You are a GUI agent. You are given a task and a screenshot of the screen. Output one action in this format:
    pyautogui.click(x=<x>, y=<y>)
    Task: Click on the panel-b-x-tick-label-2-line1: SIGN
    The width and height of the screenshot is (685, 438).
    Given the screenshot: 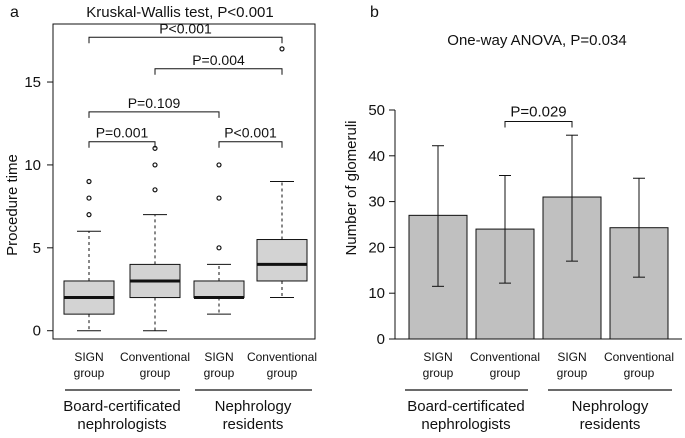 What is the action you would take?
    pyautogui.click(x=571, y=357)
    